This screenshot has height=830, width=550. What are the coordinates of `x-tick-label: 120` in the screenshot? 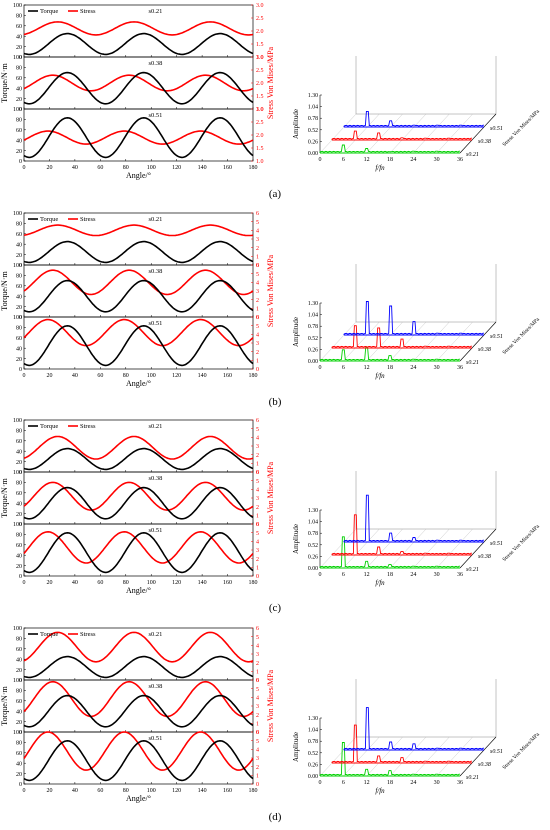 It's located at (176, 791).